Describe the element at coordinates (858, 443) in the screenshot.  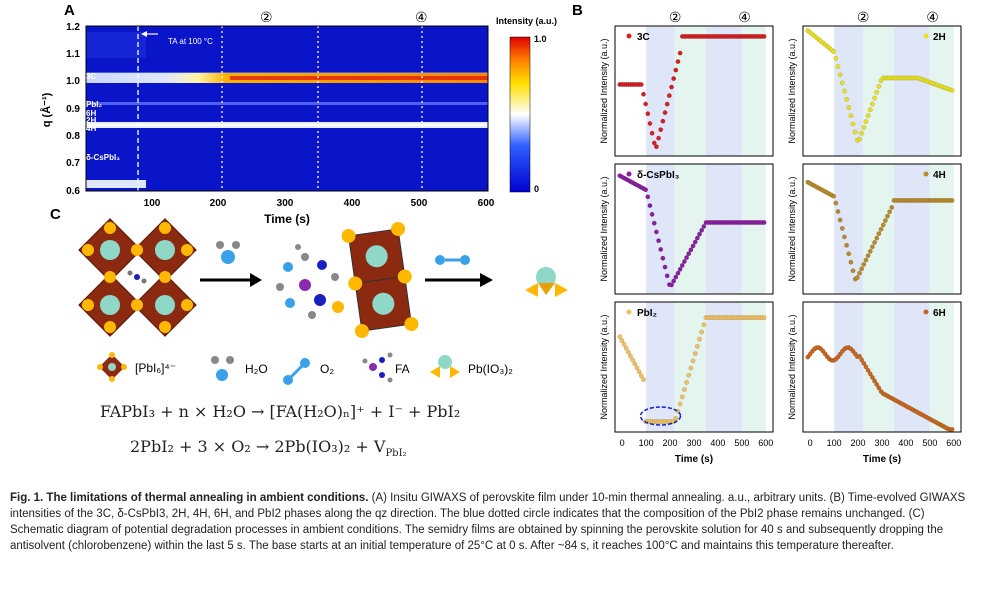
I see `b-xtick: 200` at that location.